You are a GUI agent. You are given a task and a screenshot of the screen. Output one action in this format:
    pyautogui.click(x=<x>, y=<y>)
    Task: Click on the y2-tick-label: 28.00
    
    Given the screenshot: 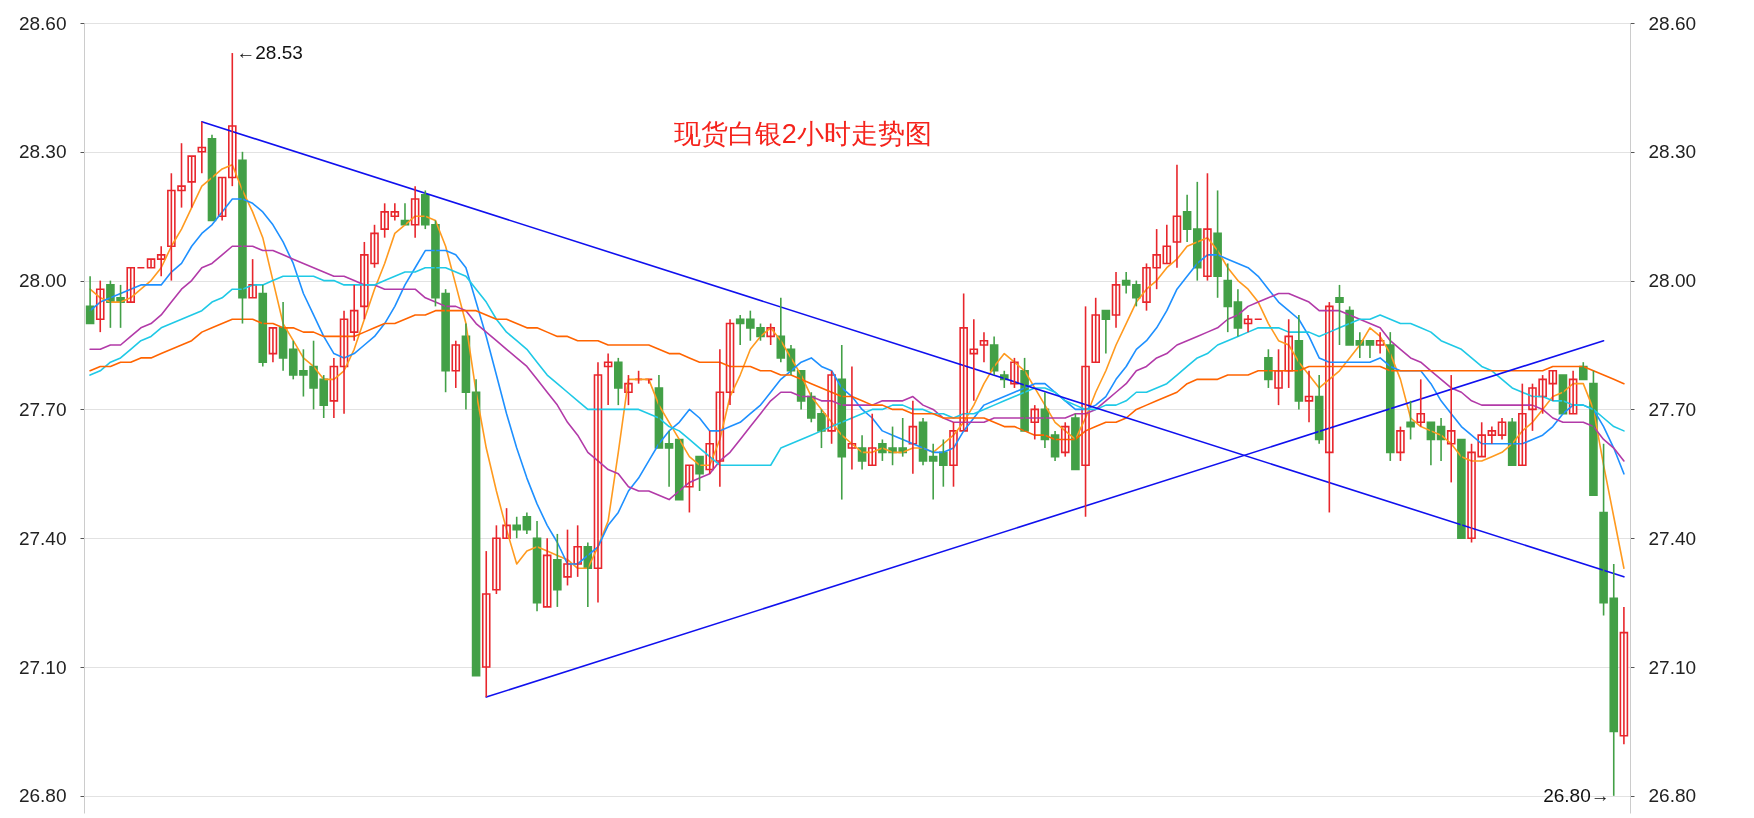 What is the action you would take?
    pyautogui.click(x=1672, y=281)
    